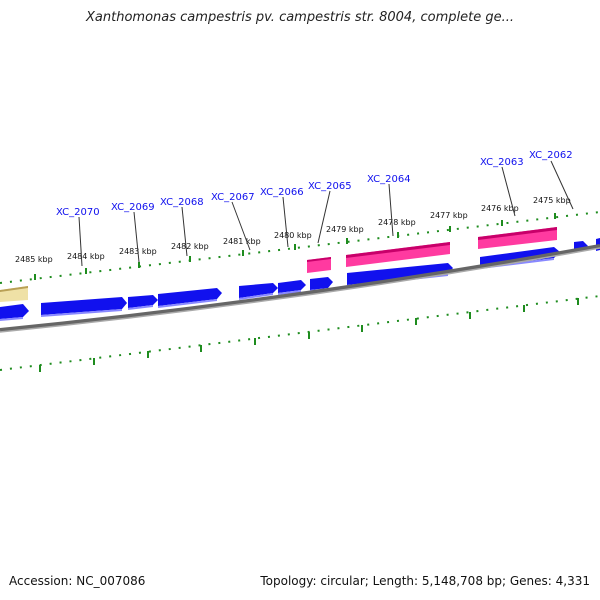  Describe the element at coordinates (551, 155) in the screenshot. I see `locus-tag: XC_2062` at that location.